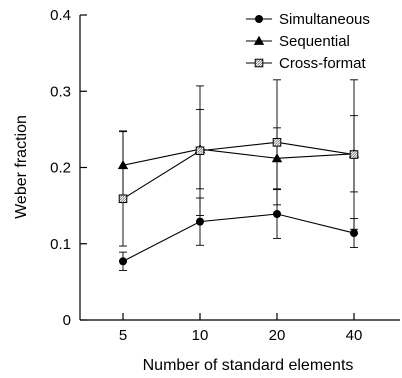  I want to click on x-tick-label: 10, so click(200, 335).